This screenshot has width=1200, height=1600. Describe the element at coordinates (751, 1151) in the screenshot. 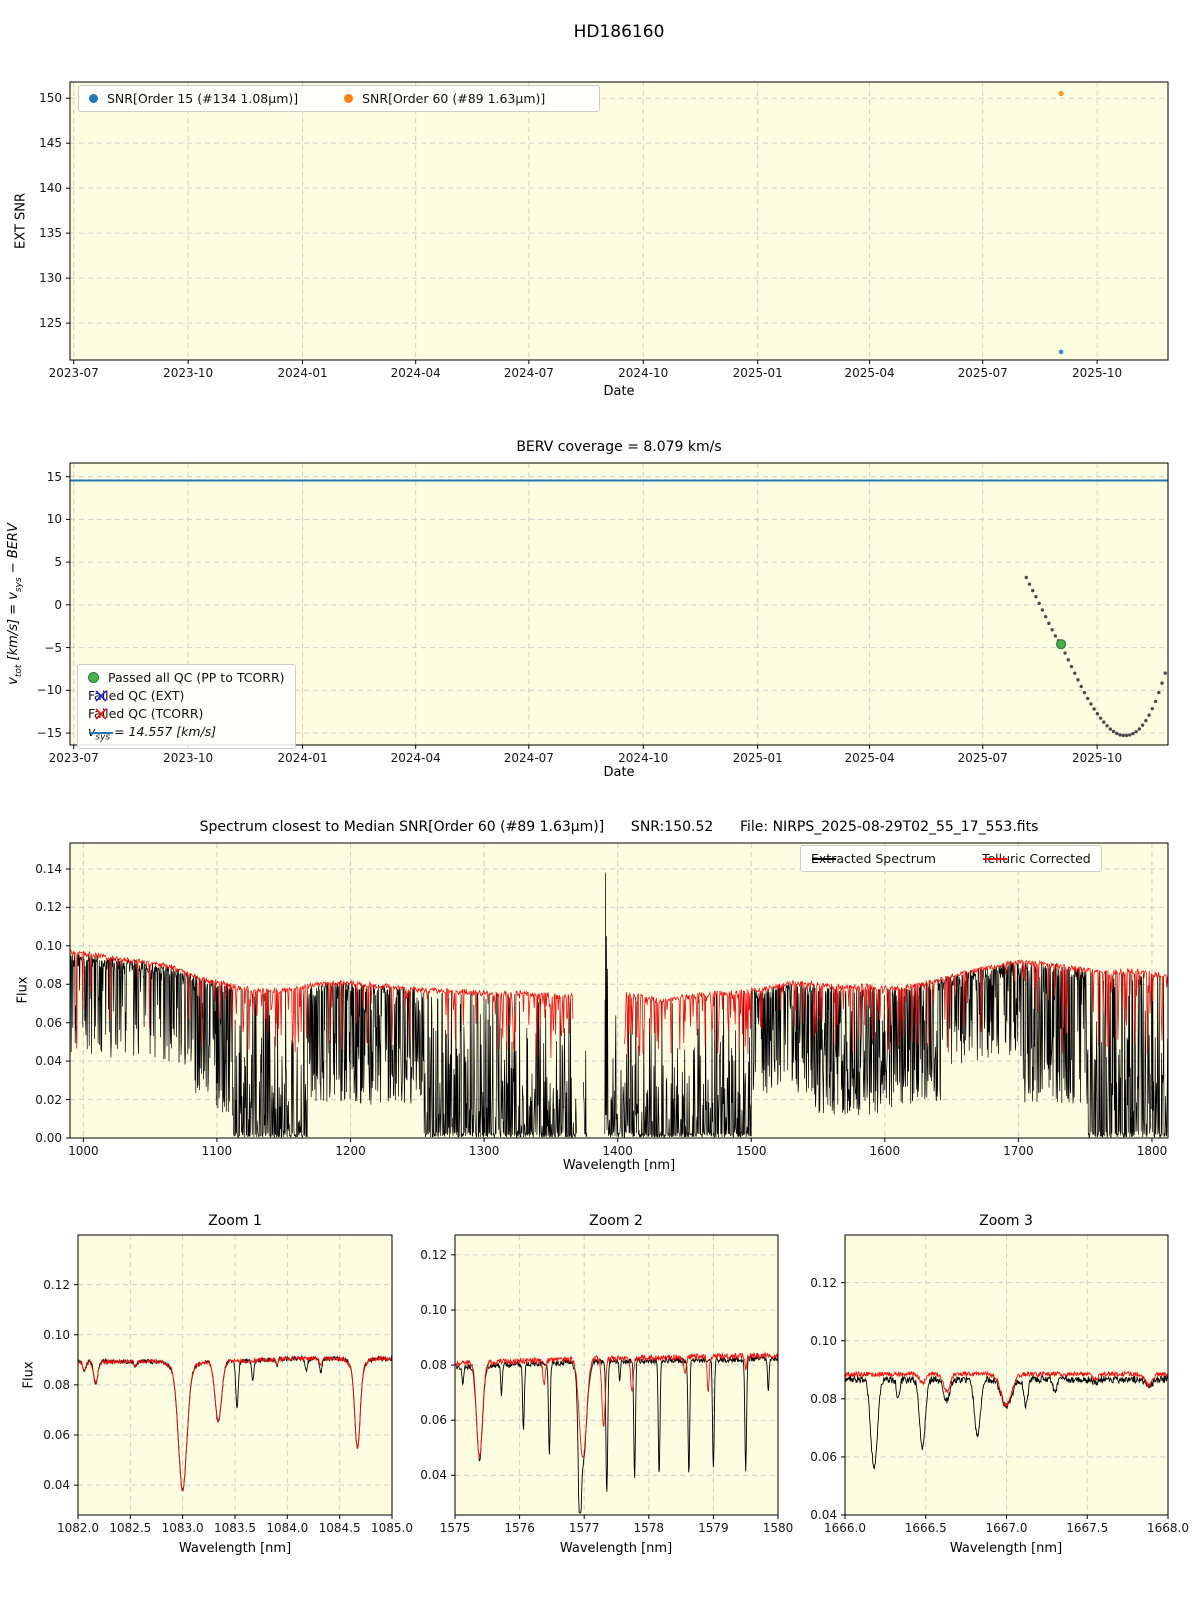

I see `x-tick-label: 1500` at that location.